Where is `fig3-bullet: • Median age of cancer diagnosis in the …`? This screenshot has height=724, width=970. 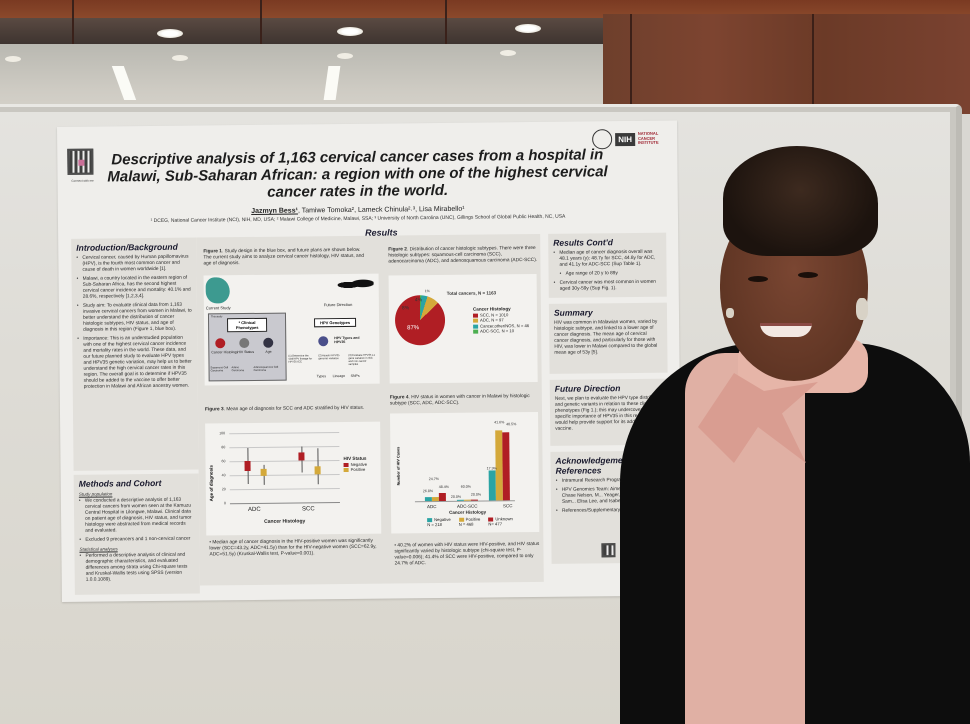
fig3-bullet: • Median age of cancer diagnosis in the … is located at coordinates (293, 548).